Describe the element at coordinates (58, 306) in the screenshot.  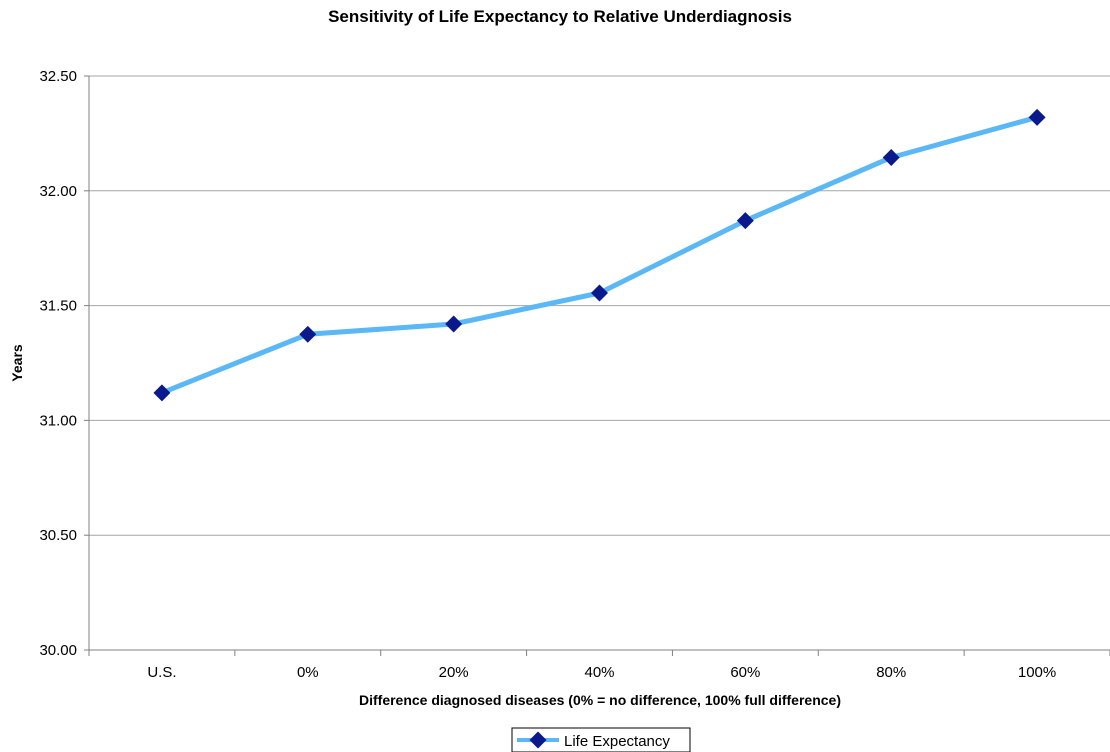
I see `y-tick-label: 31.50` at that location.